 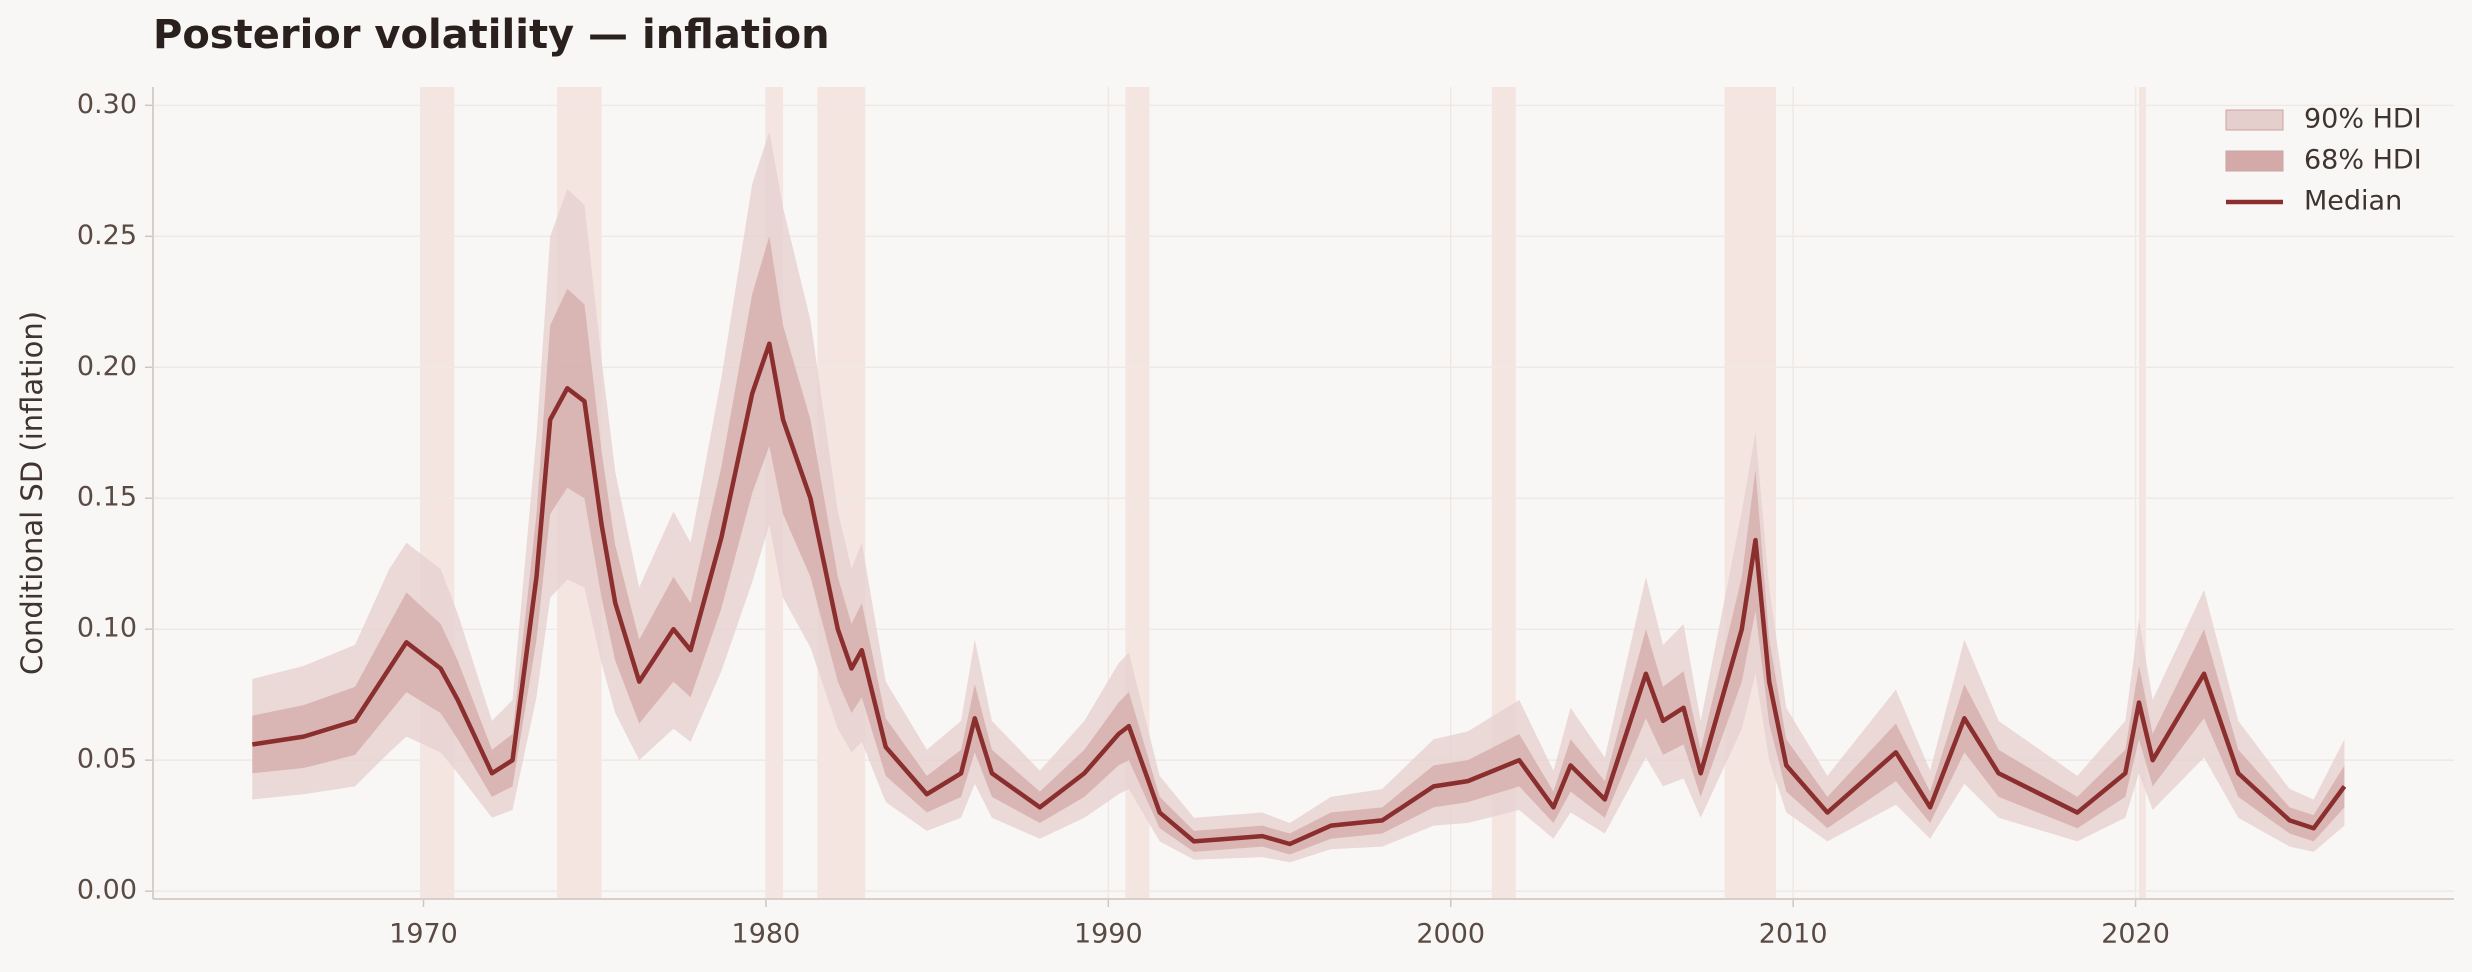 What do you see at coordinates (491, 35) in the screenshot?
I see `chart-title: Posterior volatility — inflation` at bounding box center [491, 35].